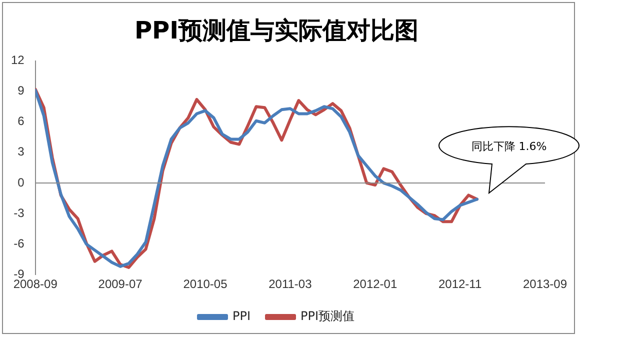  What do you see at coordinates (276, 30) in the screenshot?
I see `chart-title: PPI预测值与实际值对比图` at bounding box center [276, 30].